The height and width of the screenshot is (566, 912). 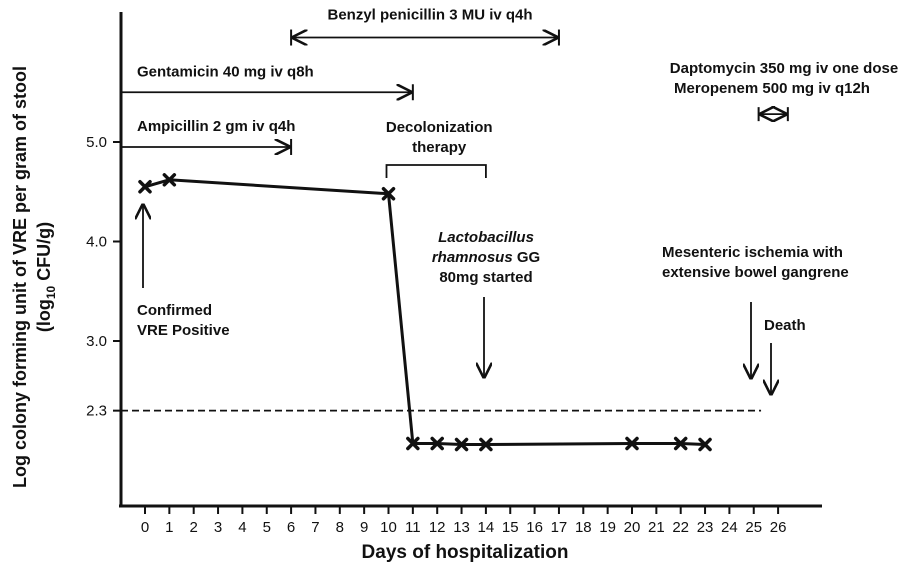 What do you see at coordinates (510, 527) in the screenshot?
I see `x-tick-label: 15` at bounding box center [510, 527].